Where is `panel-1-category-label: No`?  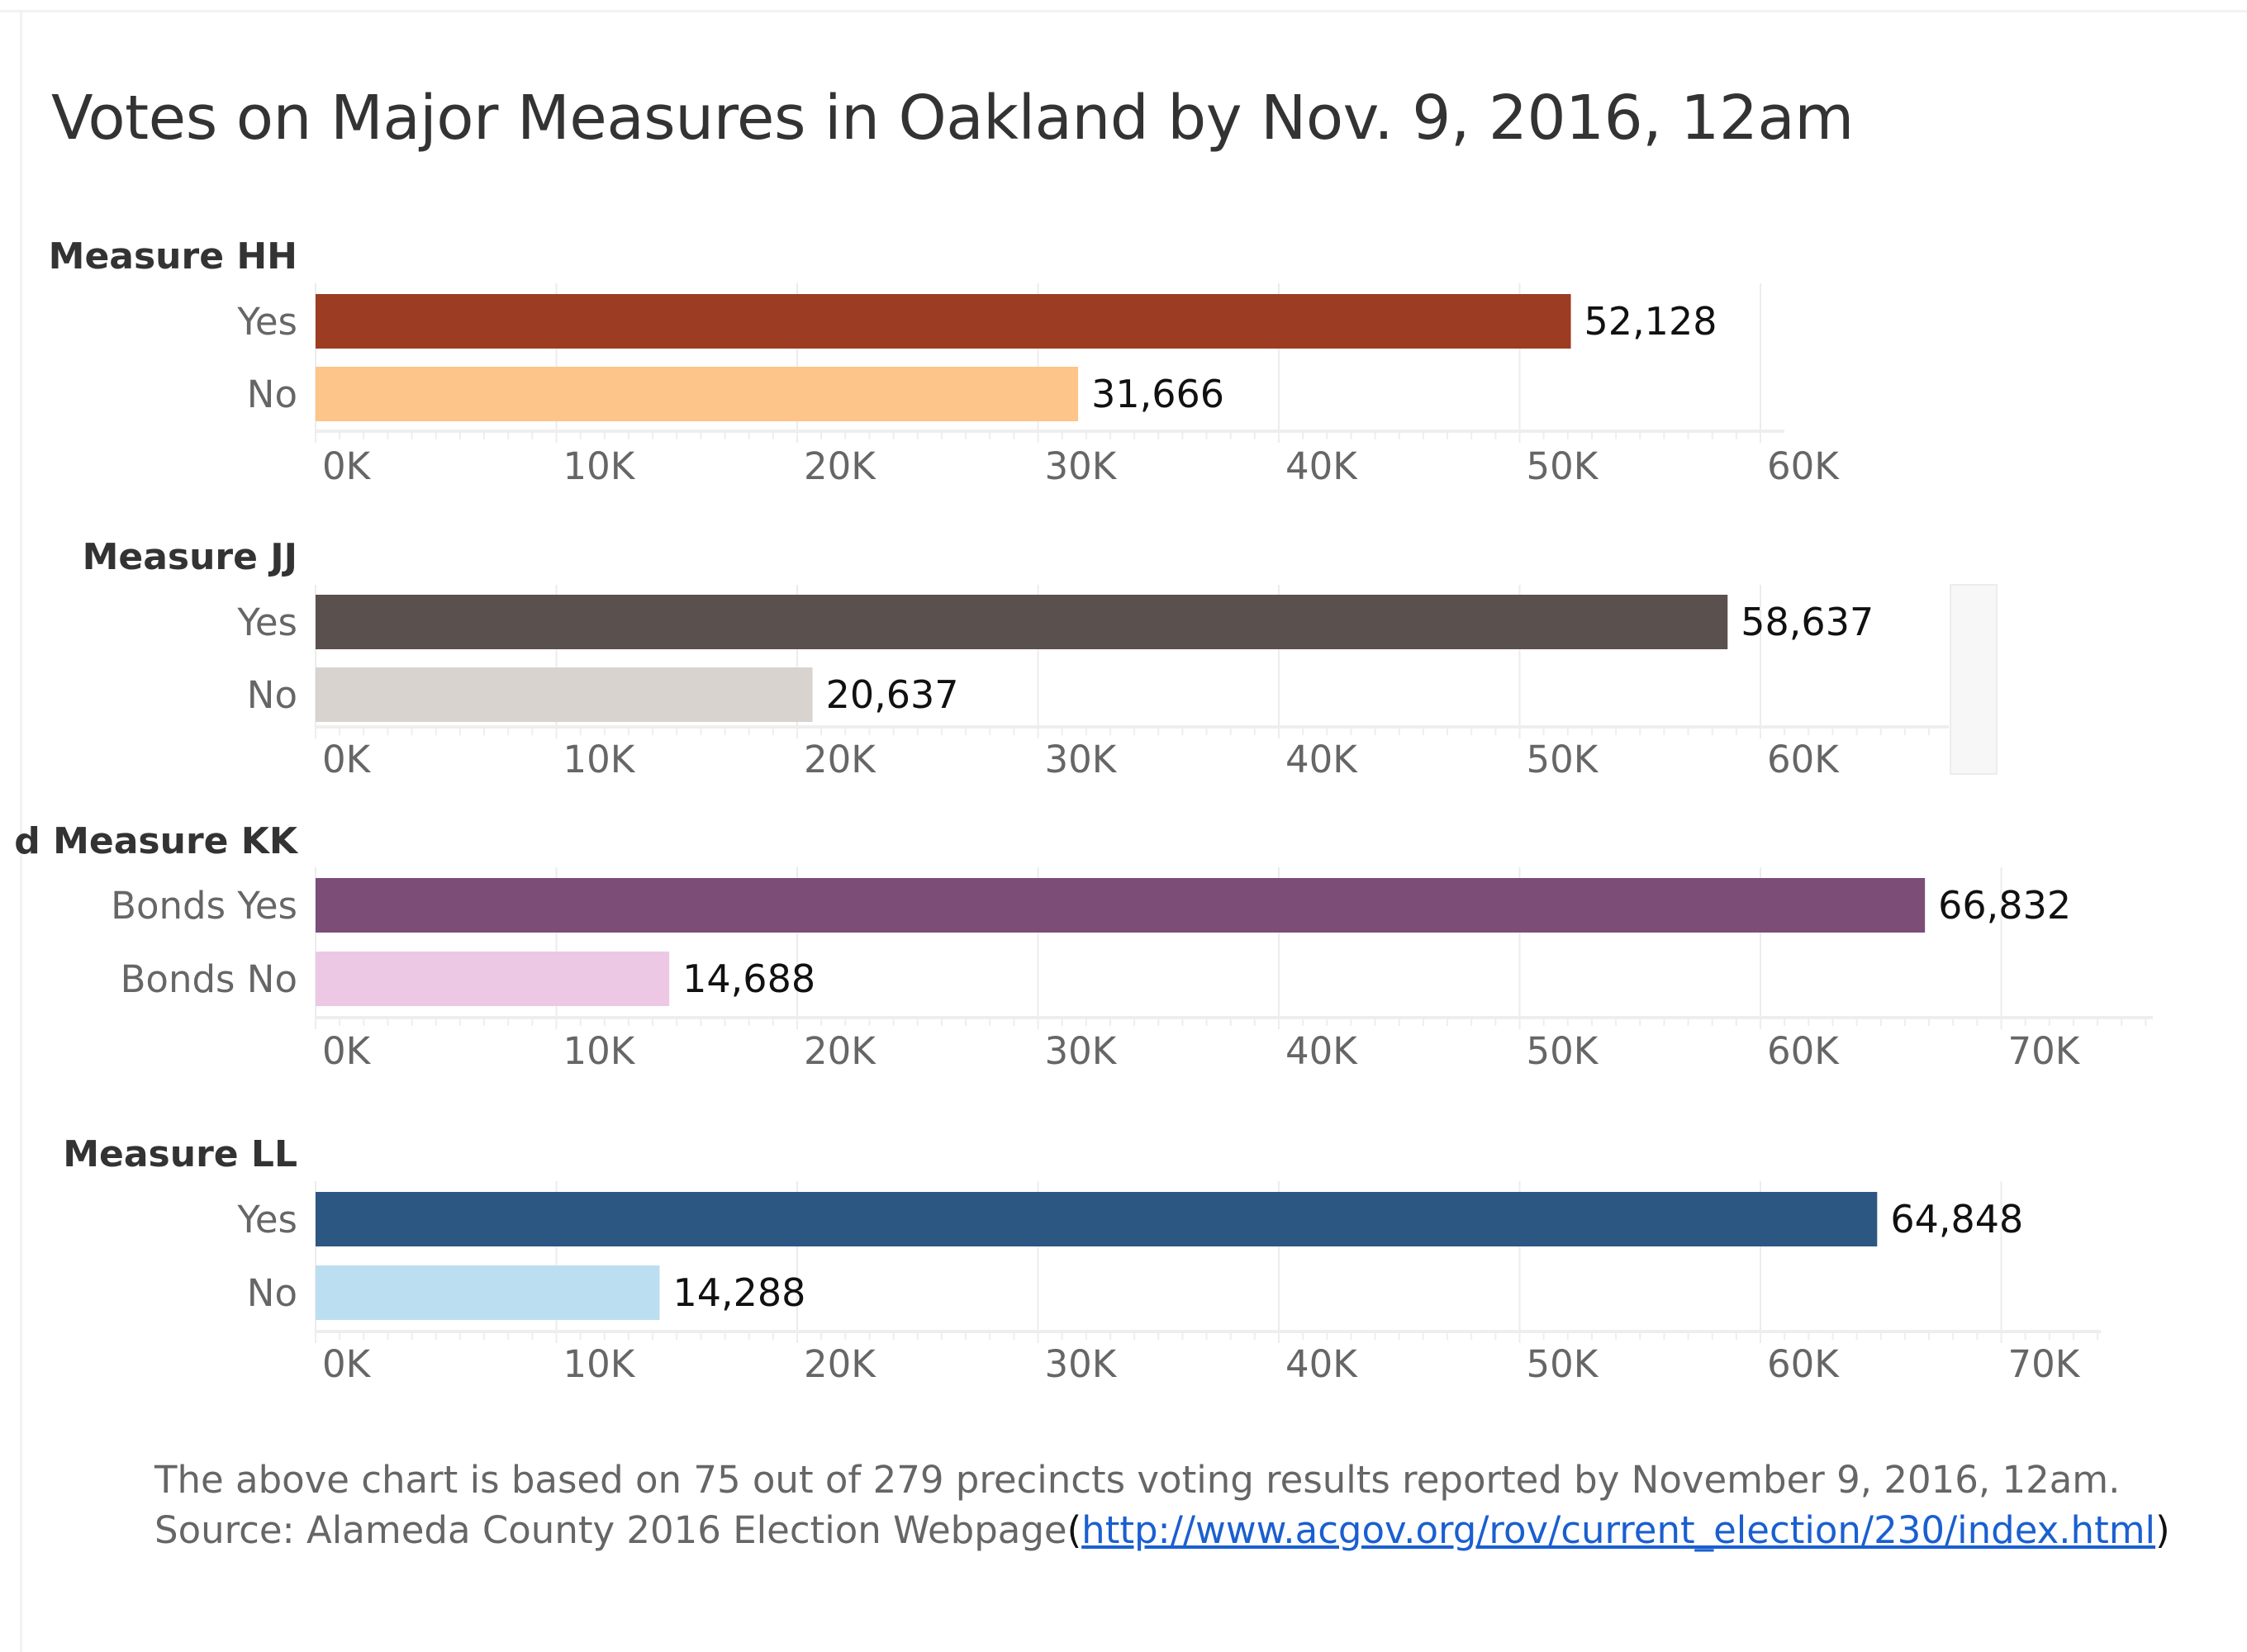 panel-1-category-label: No is located at coordinates (272, 394).